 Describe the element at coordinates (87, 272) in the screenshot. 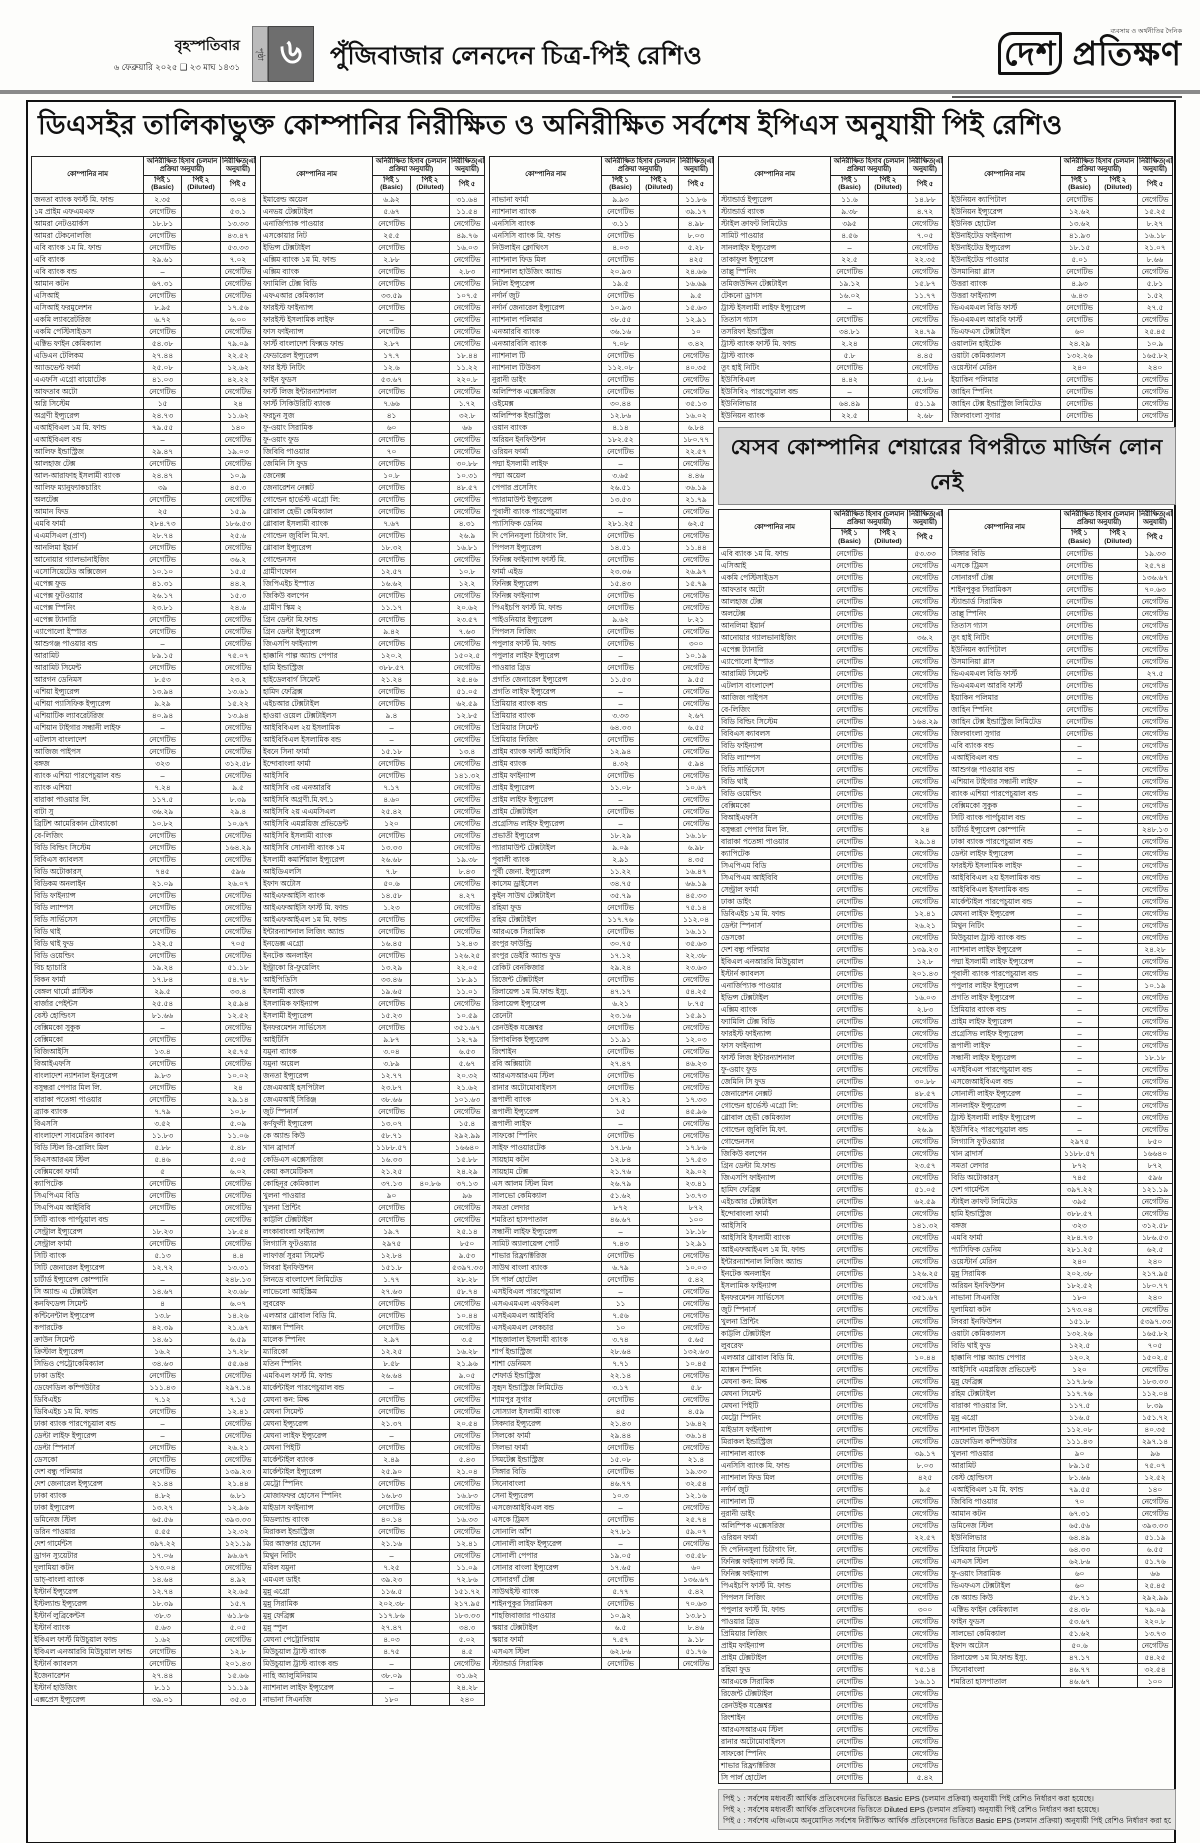

I see `company-name-cell: এবি ব্যাংক বন্ড` at that location.